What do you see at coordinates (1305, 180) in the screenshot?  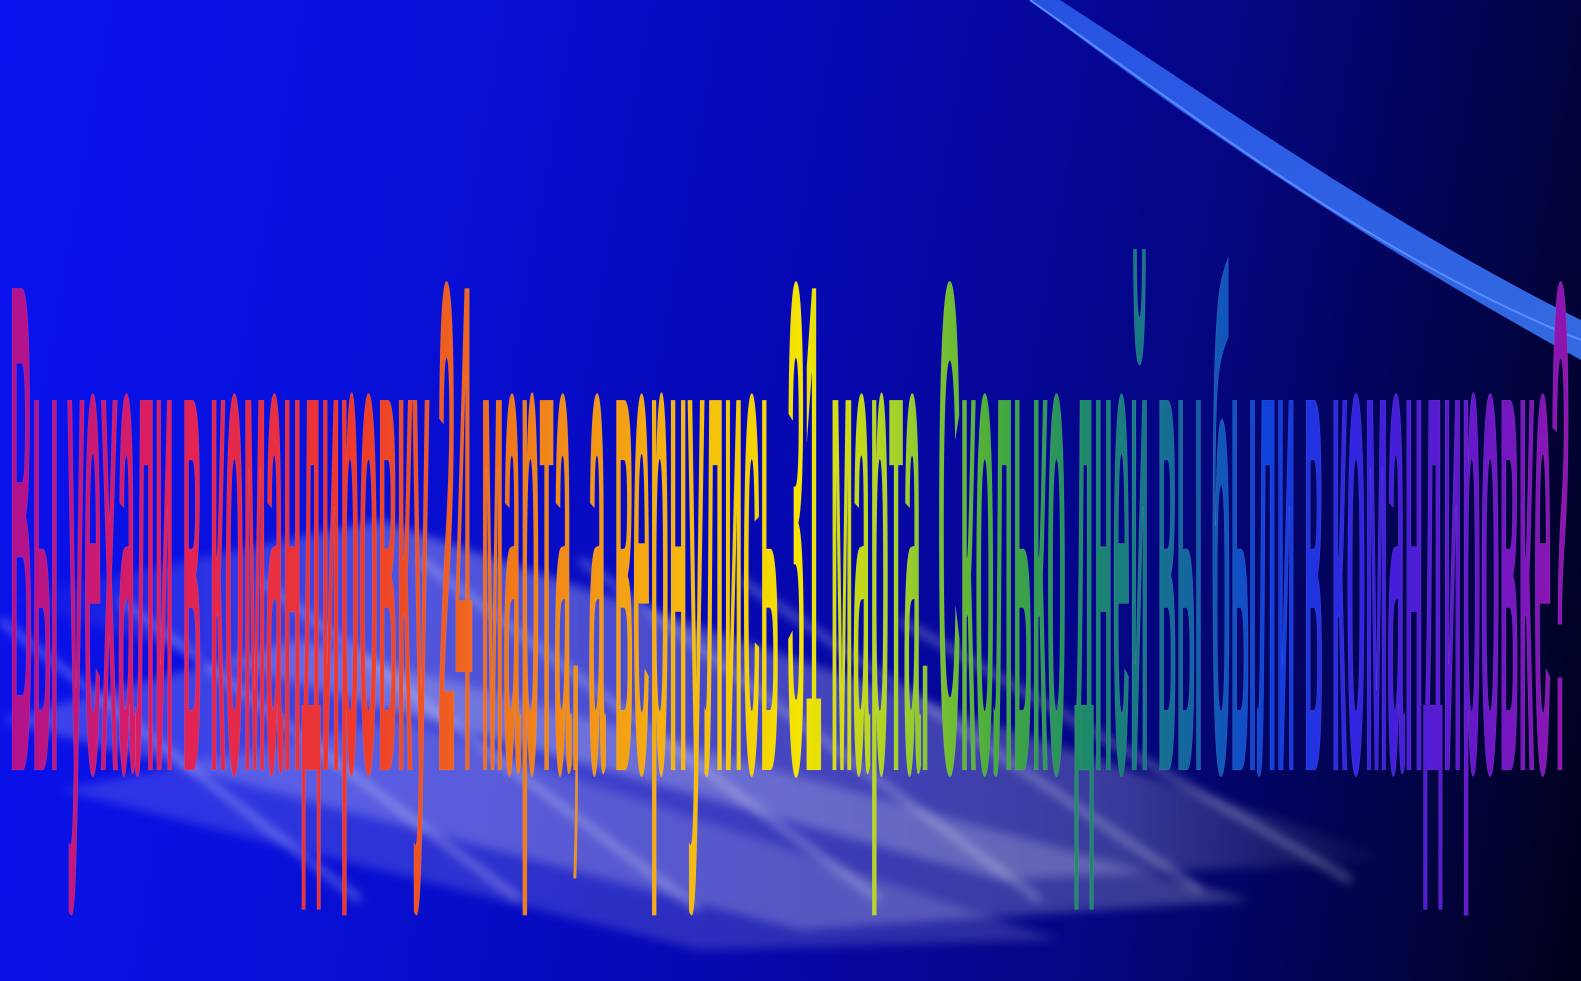 I see `swoosh-shape` at bounding box center [1305, 180].